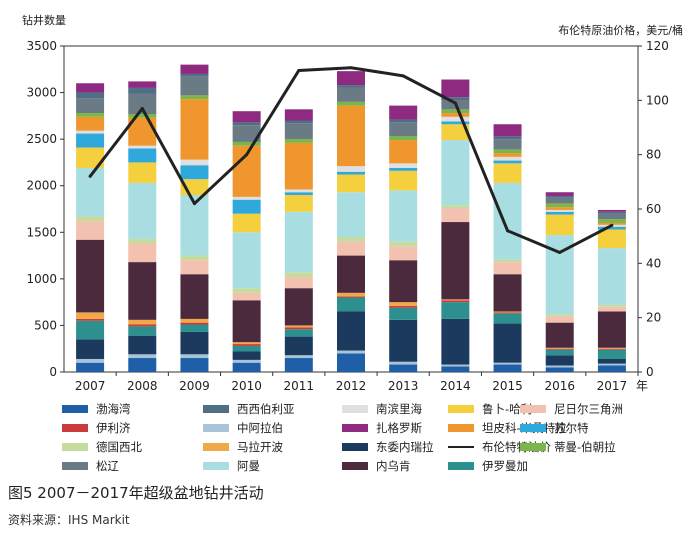 The image size is (695, 547). I want to click on legend-label: 西西伯利亚, so click(266, 409).